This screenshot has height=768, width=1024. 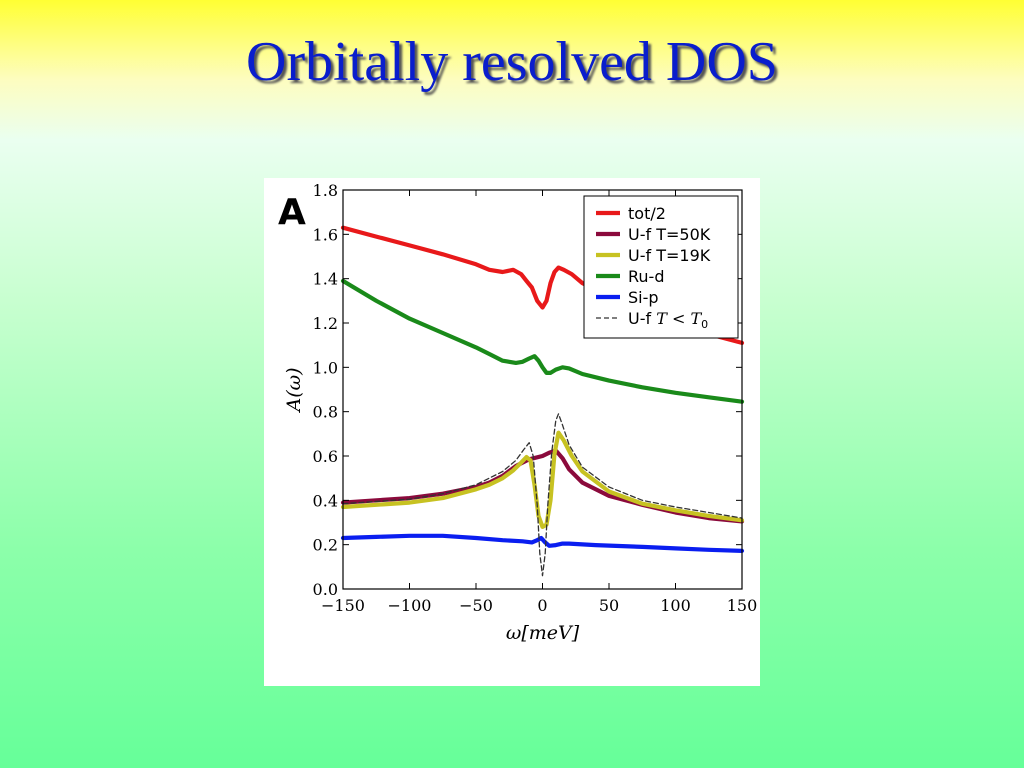 What do you see at coordinates (325, 323) in the screenshot?
I see `y-tick-label: 1.2` at bounding box center [325, 323].